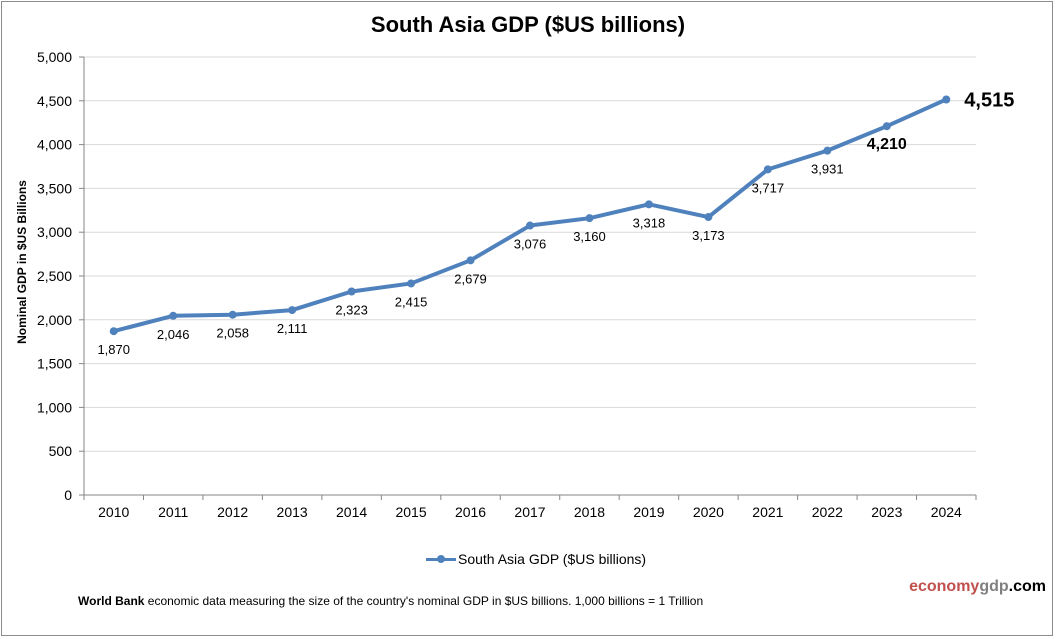 The height and width of the screenshot is (639, 1056). I want to click on x-tick-label: 2023, so click(886, 512).